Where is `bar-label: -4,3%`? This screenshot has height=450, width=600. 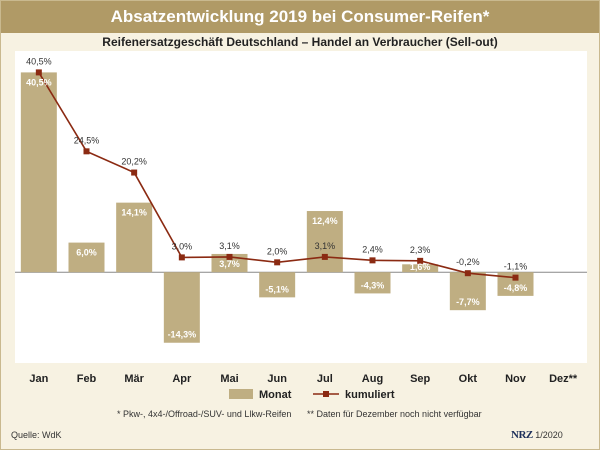
bar-label: -4,3% is located at coordinates (373, 285).